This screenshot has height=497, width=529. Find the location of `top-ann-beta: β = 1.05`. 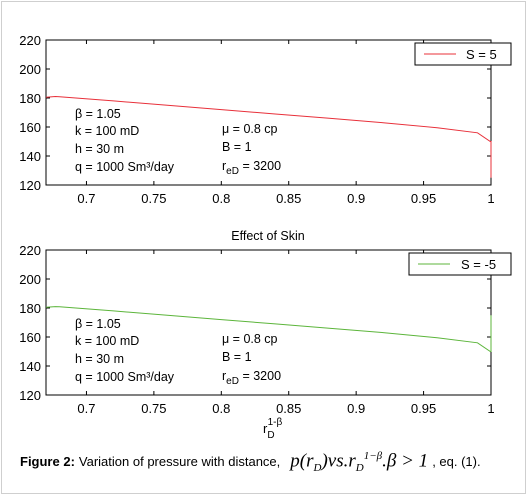

top-ann-beta: β = 1.05 is located at coordinates (98, 114).